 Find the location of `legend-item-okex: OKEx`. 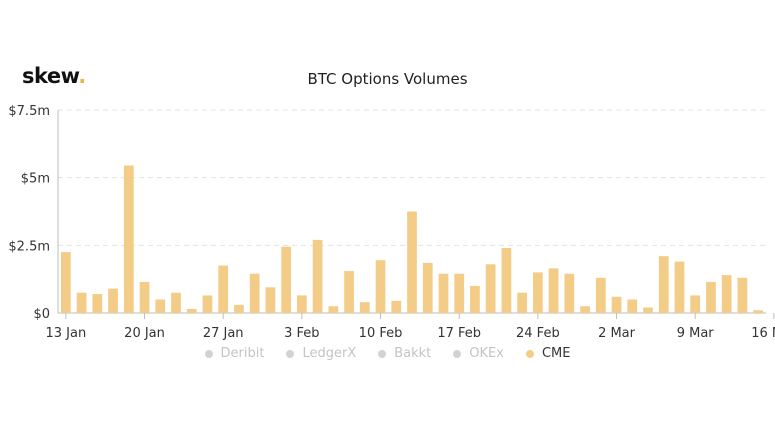

legend-item-okex: OKEx is located at coordinates (478, 353).